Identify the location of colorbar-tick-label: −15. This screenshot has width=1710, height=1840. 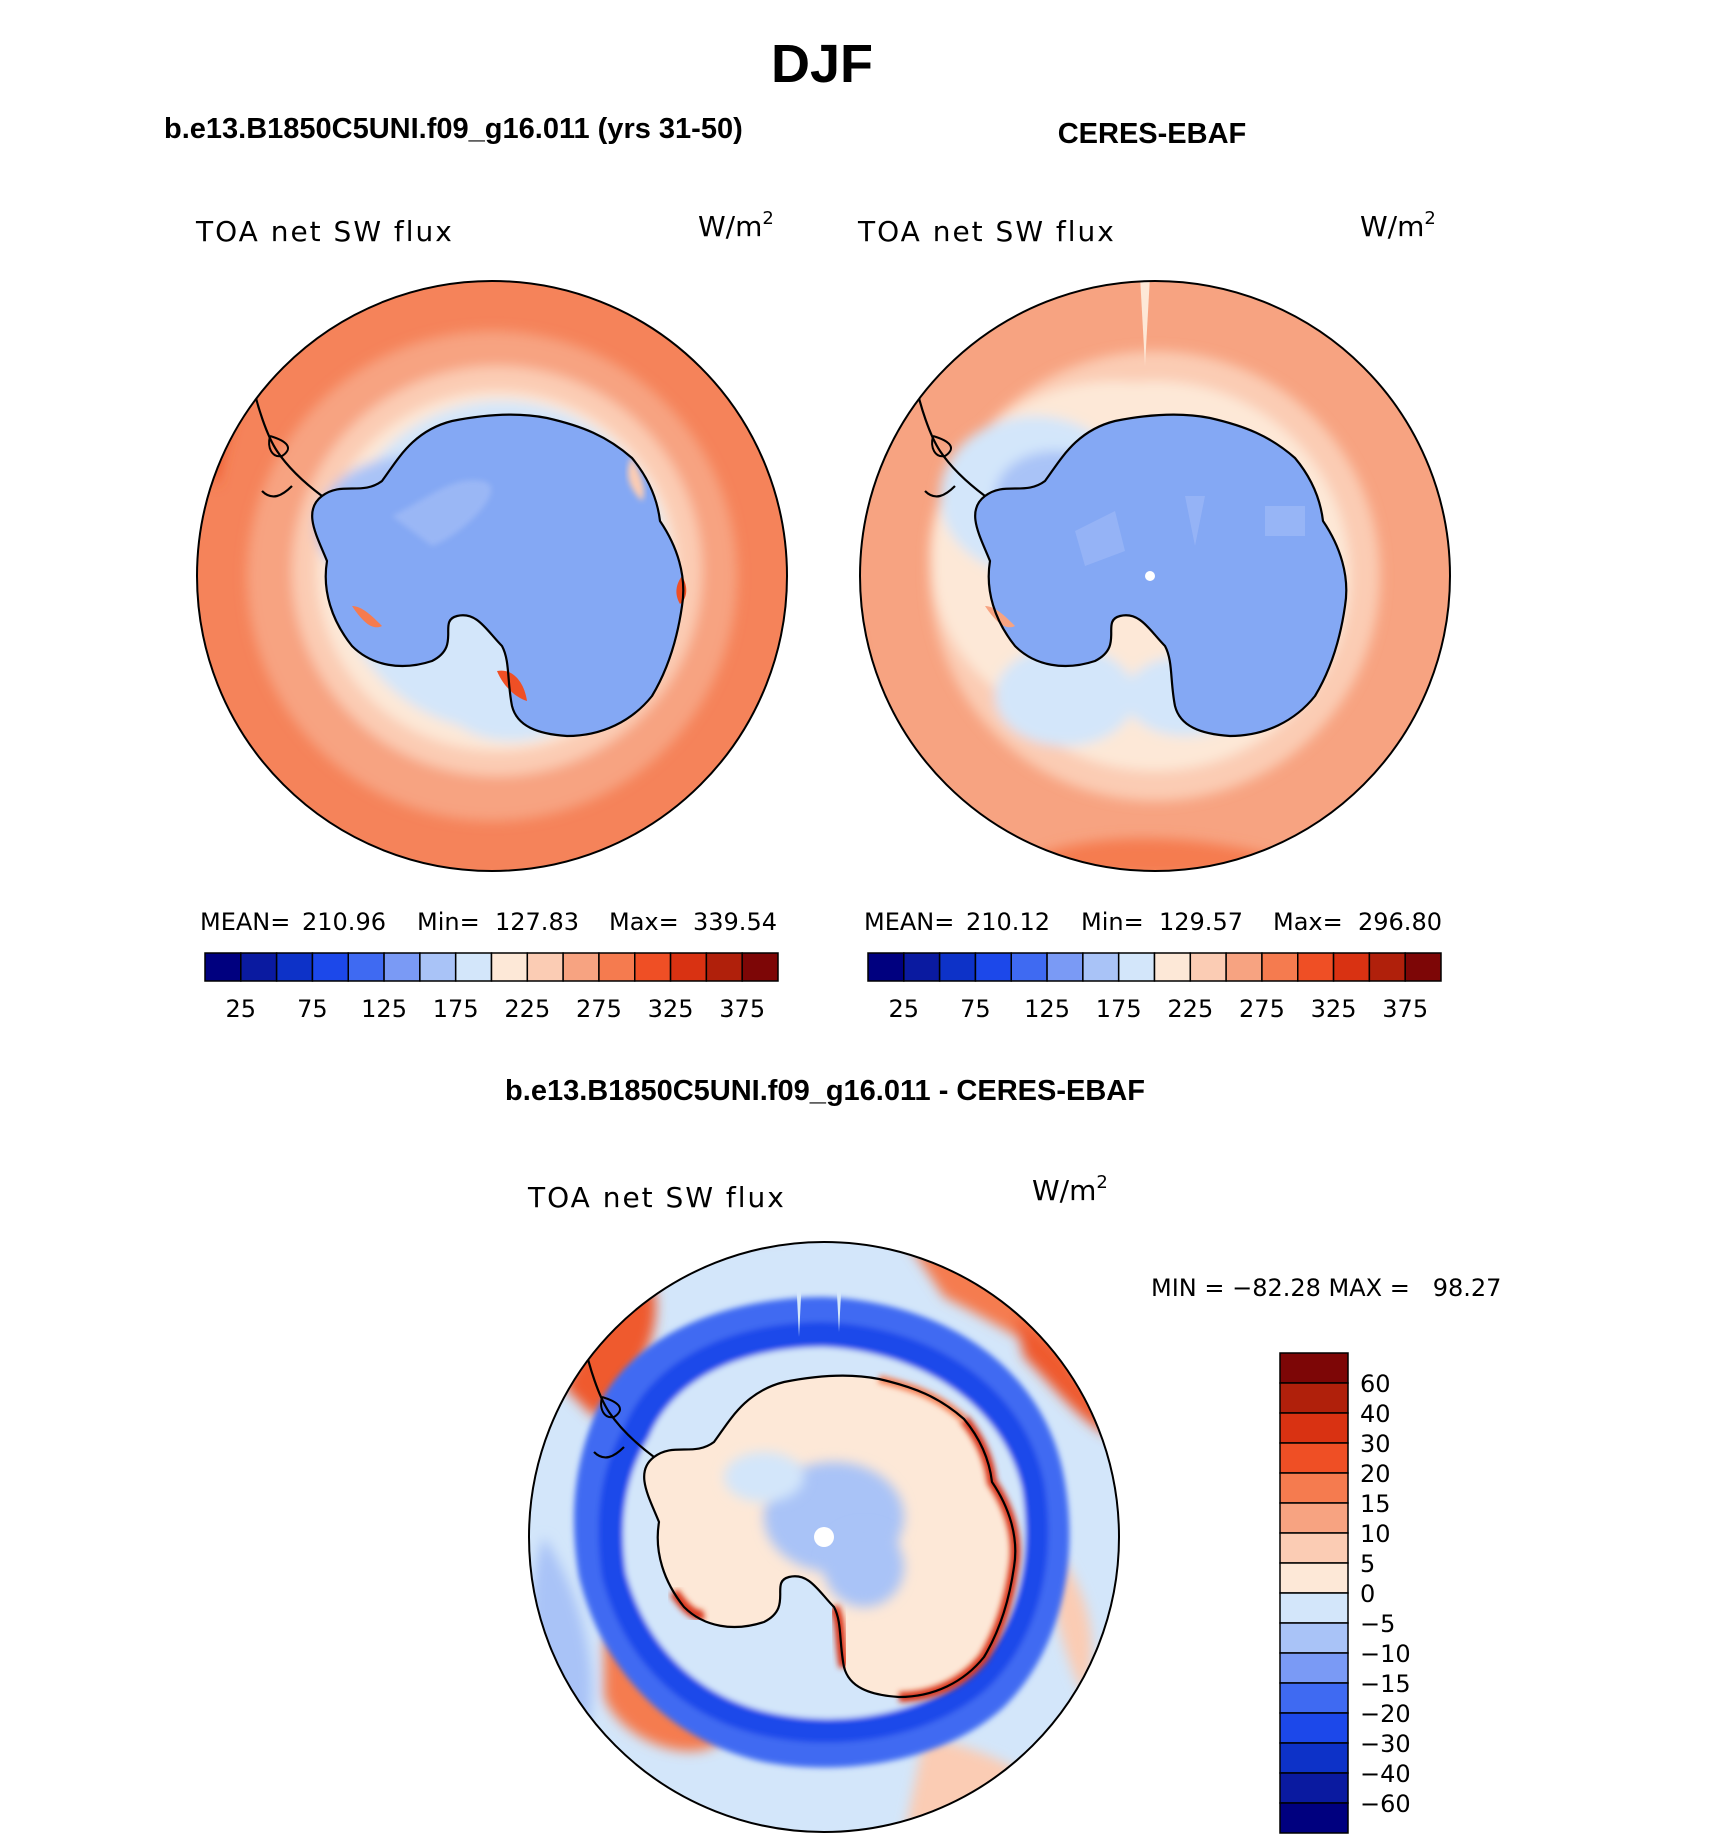
(1385, 1684).